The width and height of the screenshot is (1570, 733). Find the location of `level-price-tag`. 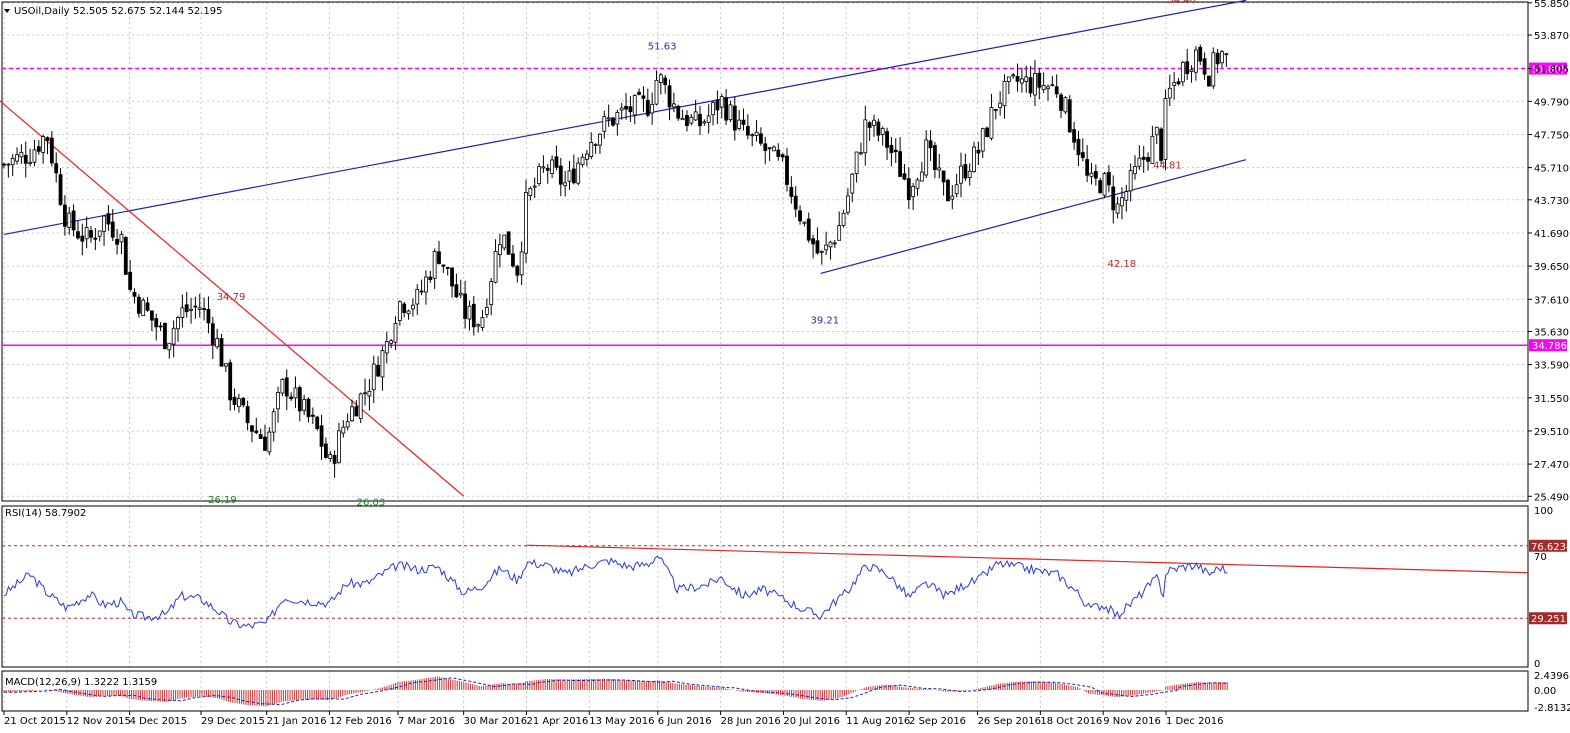

level-price-tag is located at coordinates (1548, 68).